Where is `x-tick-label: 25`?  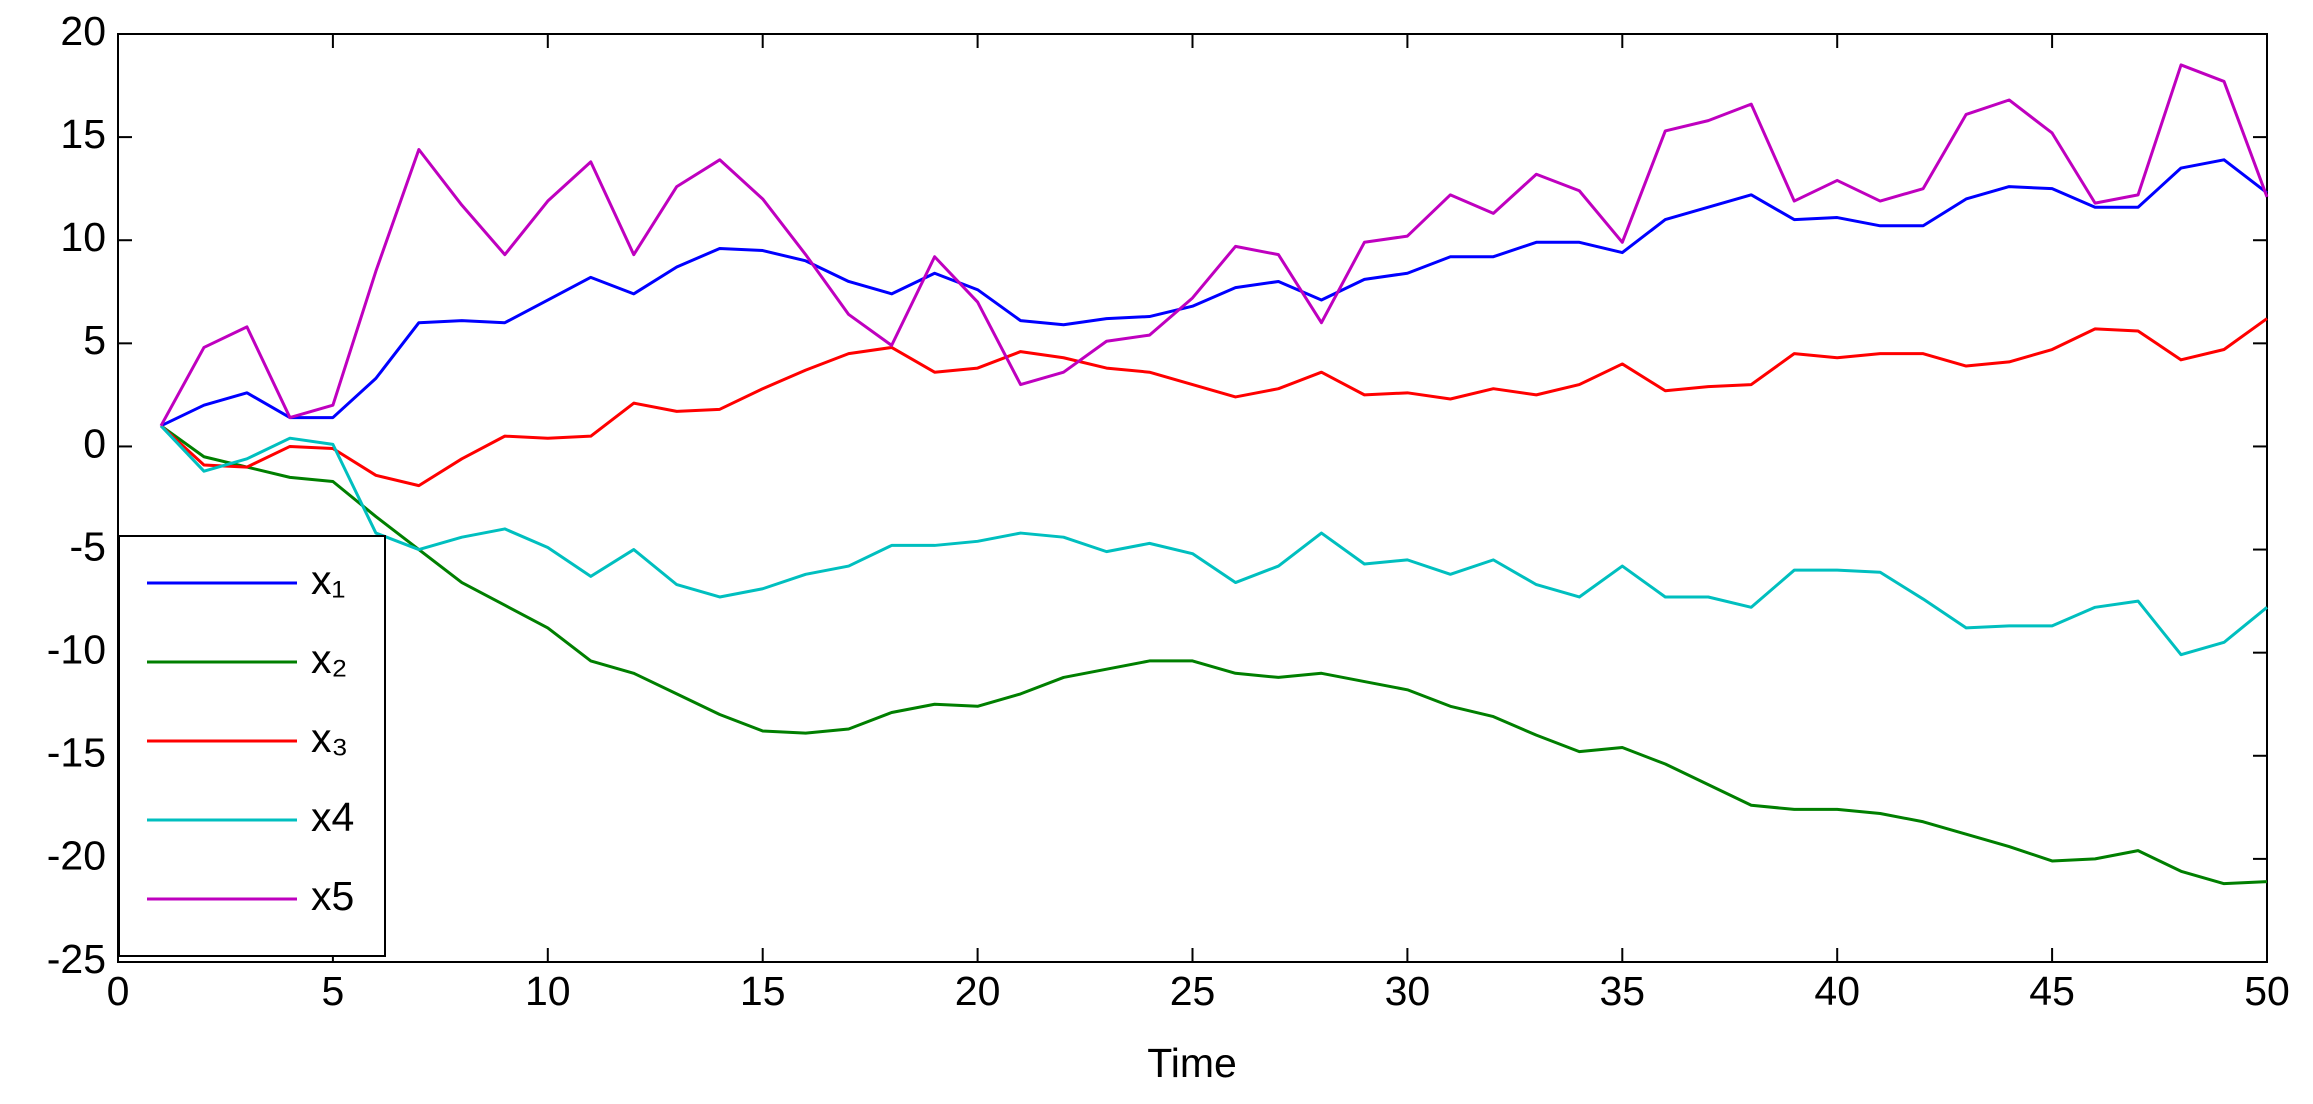
x-tick-label: 25 is located at coordinates (1193, 991).